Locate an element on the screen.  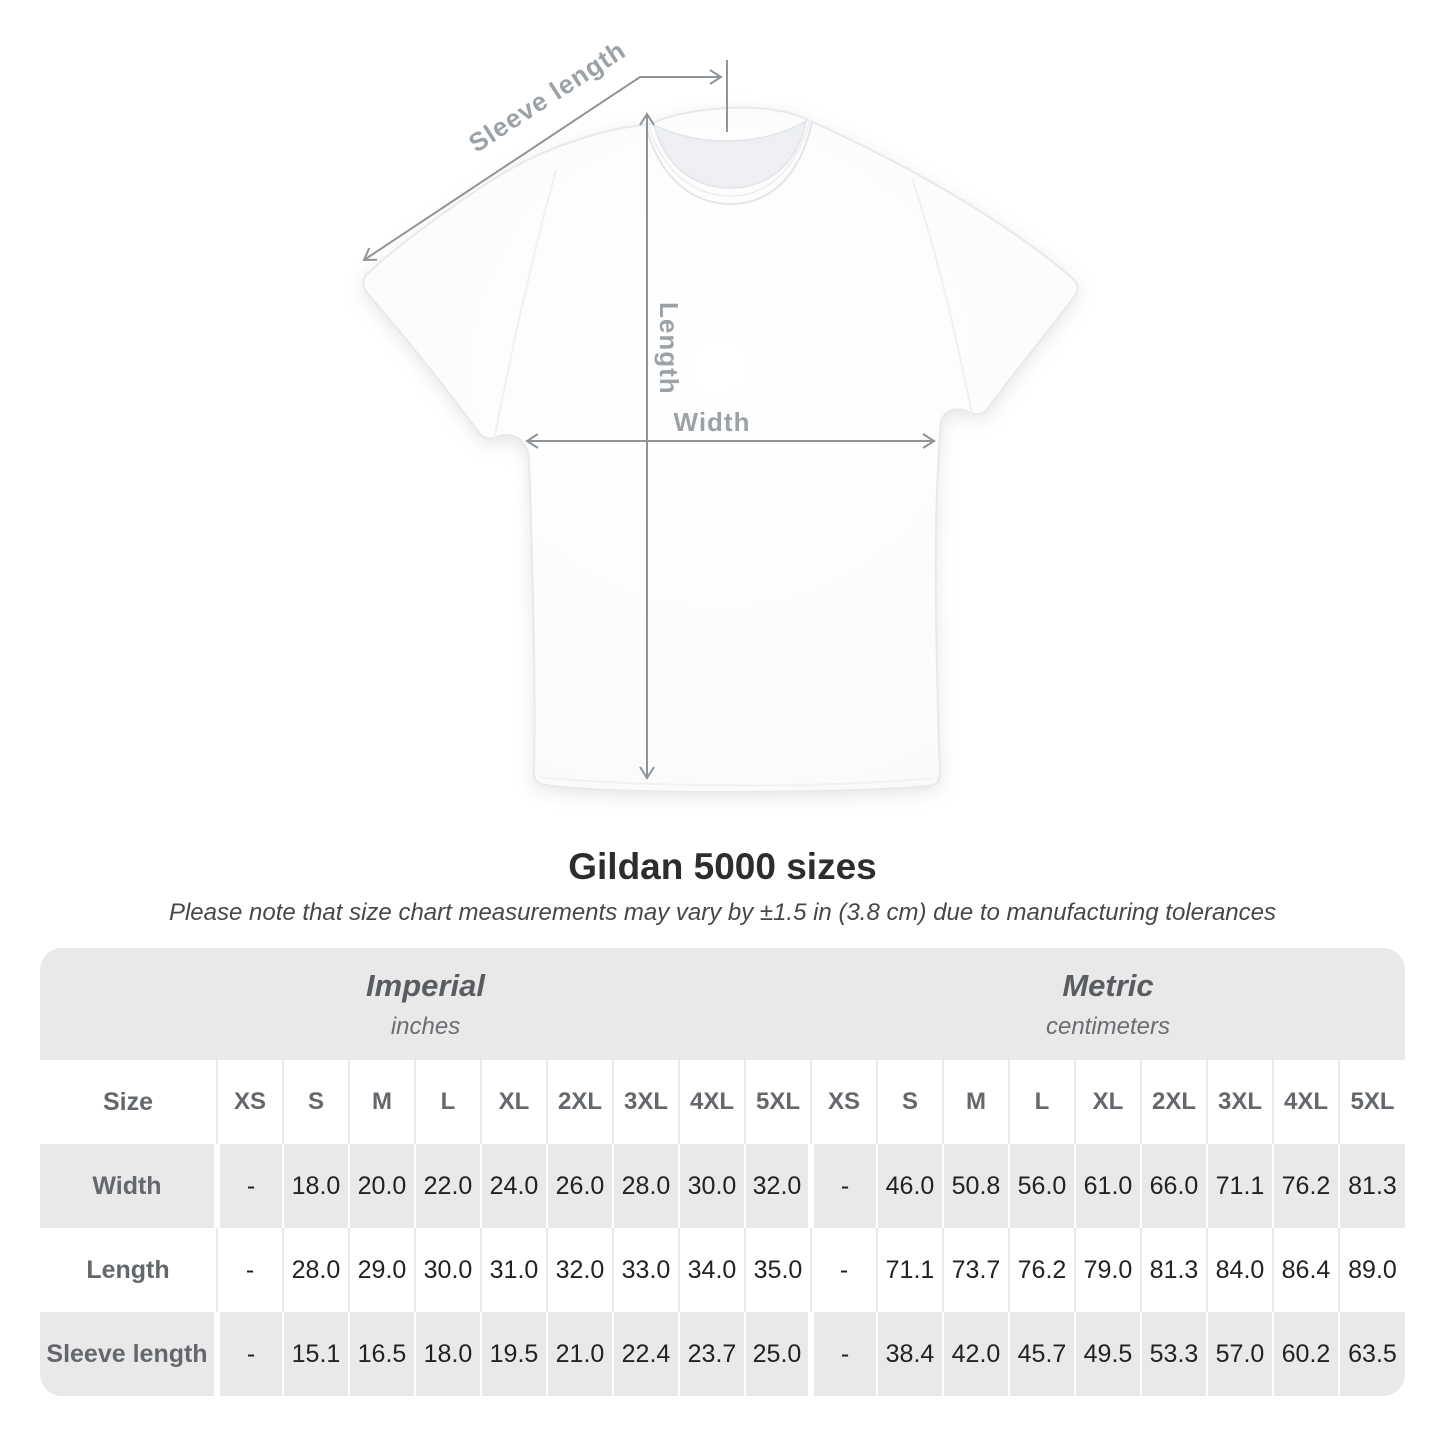
value-cell: 25.0 is located at coordinates (777, 1354).